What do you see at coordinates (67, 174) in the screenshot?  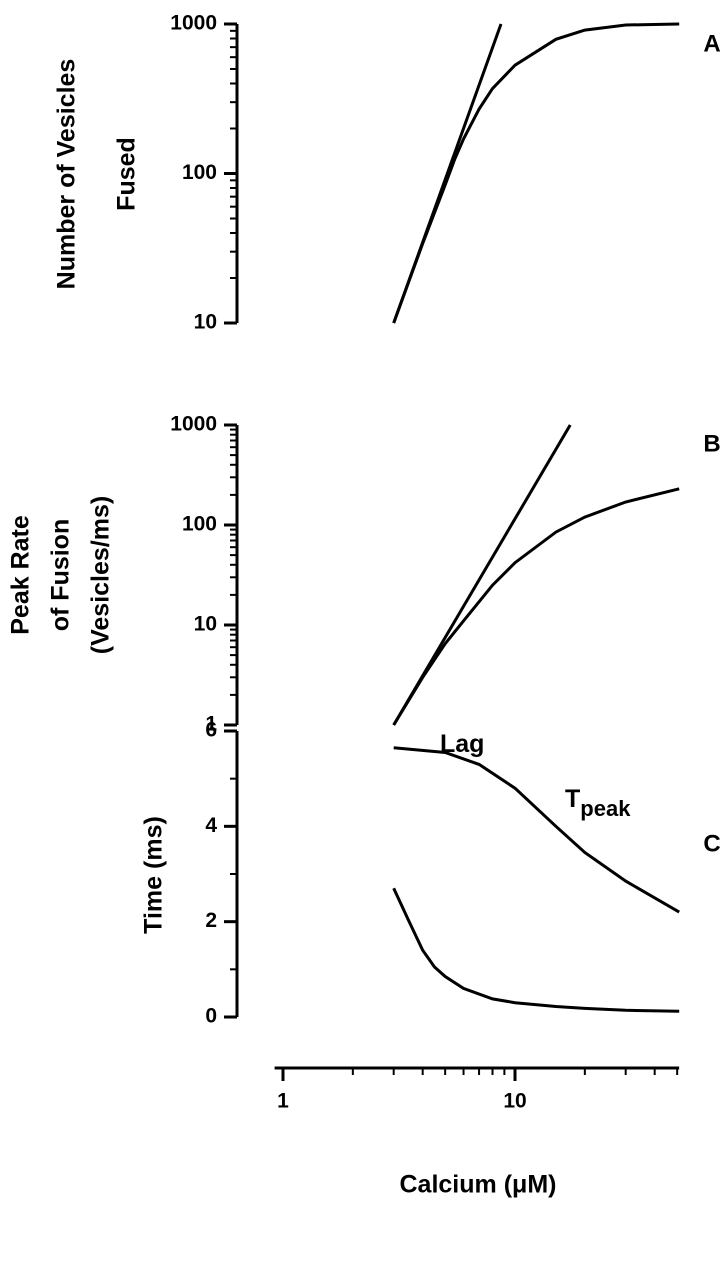 I see `y-axis-label: Number of Vesicles` at bounding box center [67, 174].